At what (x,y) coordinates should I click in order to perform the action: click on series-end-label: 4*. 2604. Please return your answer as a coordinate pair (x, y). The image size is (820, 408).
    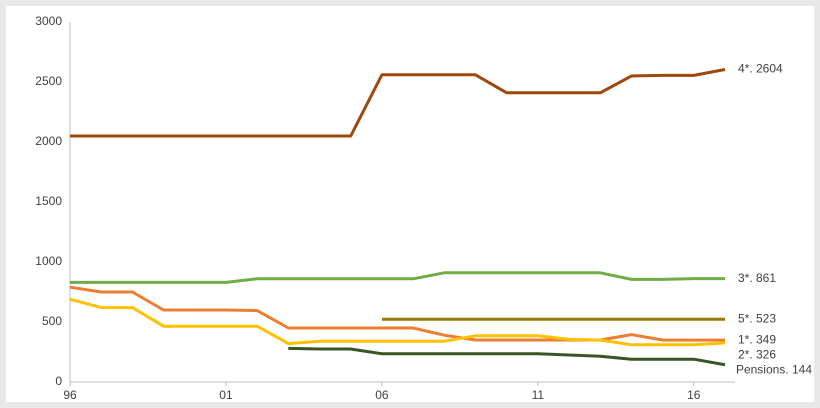
    Looking at the image, I should click on (760, 69).